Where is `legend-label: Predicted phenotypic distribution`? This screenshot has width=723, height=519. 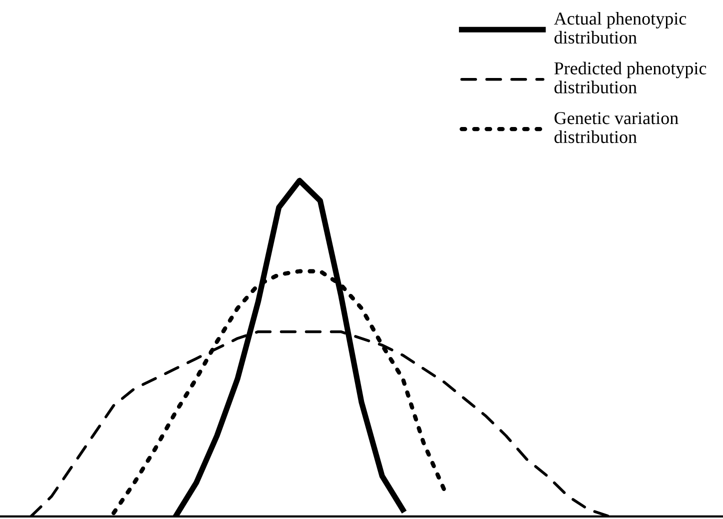 legend-label: Predicted phenotypic distribution is located at coordinates (630, 78).